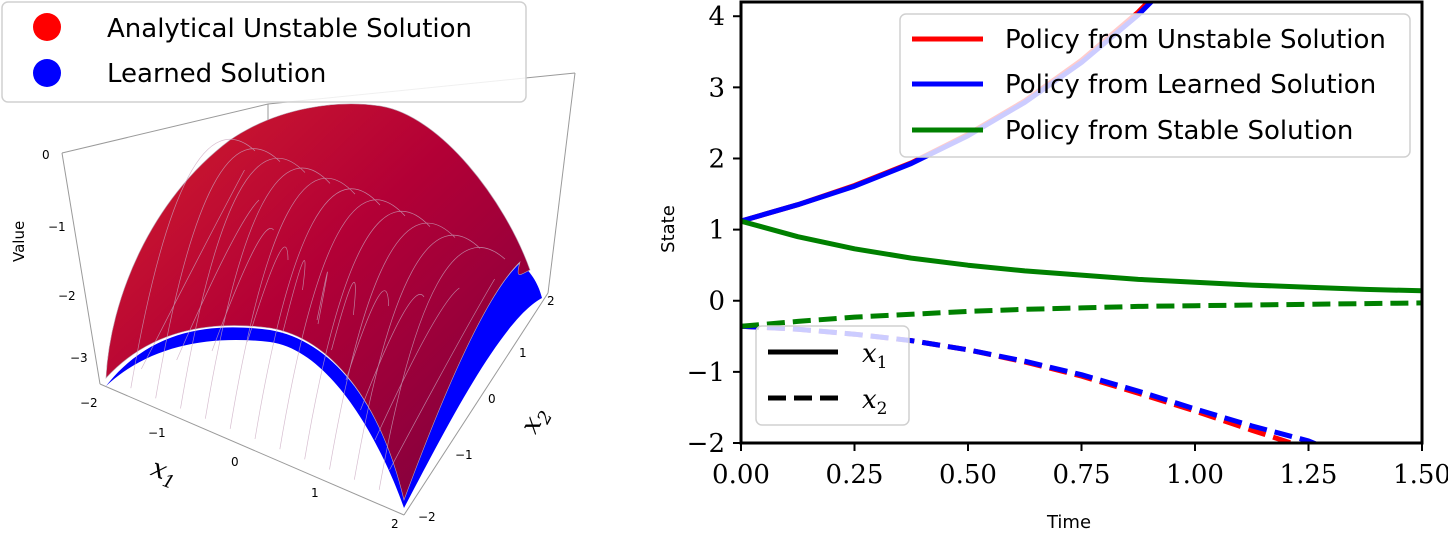 Image resolution: width=1448 pixels, height=538 pixels. What do you see at coordinates (1190, 85) in the screenshot?
I see `legend-label-learned: Policy from Learned Solution` at bounding box center [1190, 85].